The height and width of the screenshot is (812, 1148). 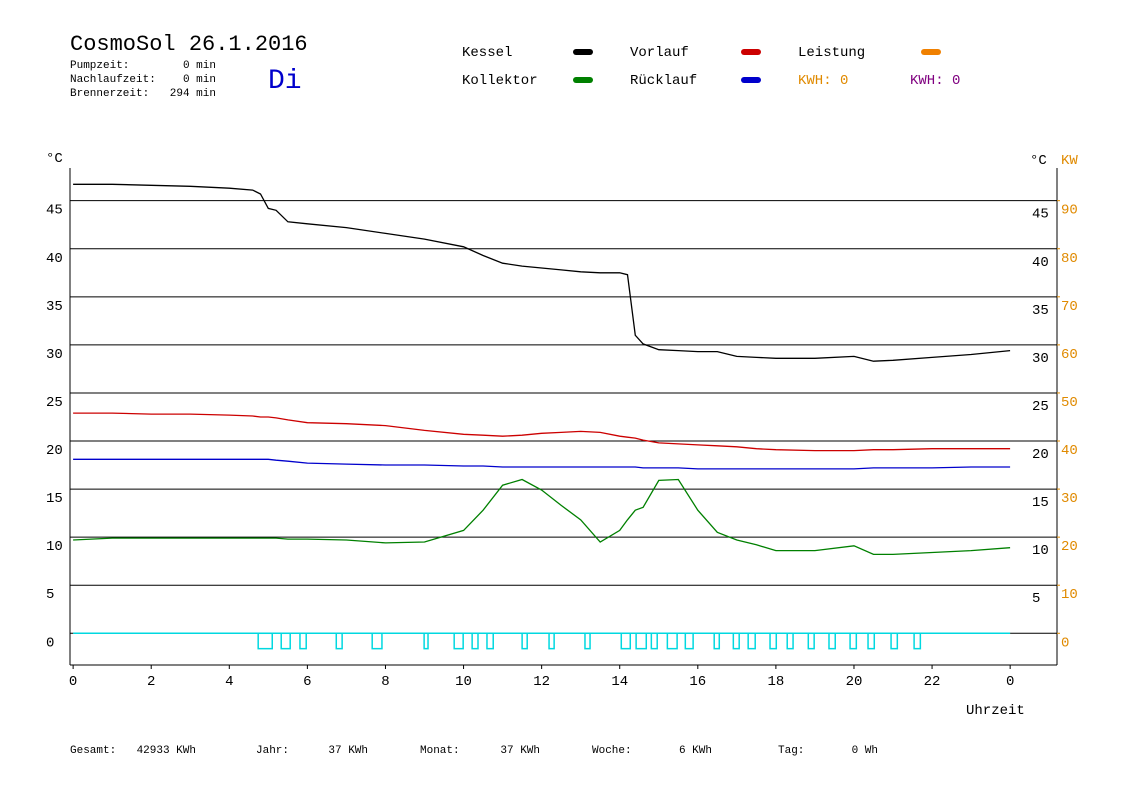 What do you see at coordinates (1065, 643) in the screenshot?
I see `y2-tick-label: 0` at bounding box center [1065, 643].